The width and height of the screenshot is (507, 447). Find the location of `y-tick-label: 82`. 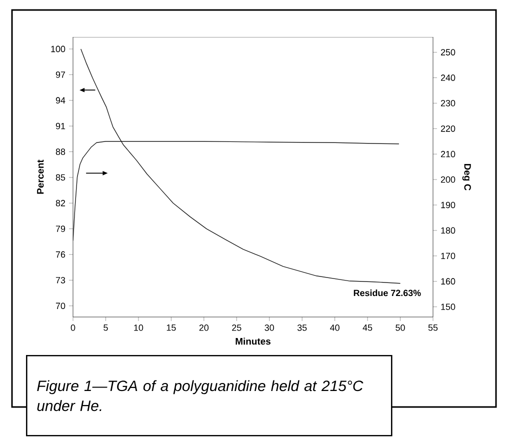

y-tick-label: 82 is located at coordinates (61, 203).